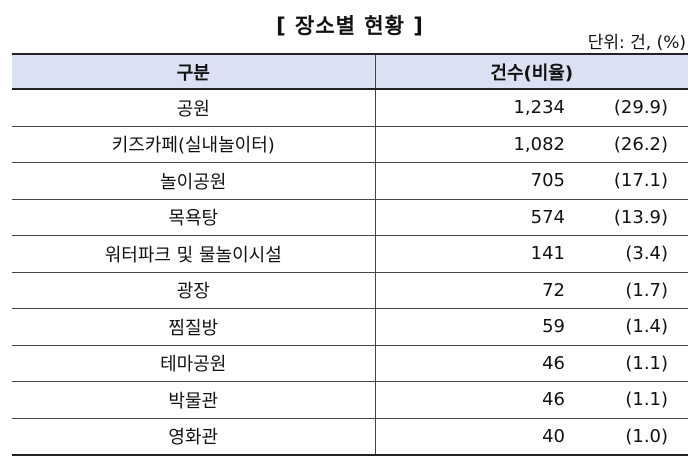 Image resolution: width=700 pixels, height=467 pixels. What do you see at coordinates (532, 71) in the screenshot?
I see `column-header-count-ratio: 건수(비율)` at bounding box center [532, 71].